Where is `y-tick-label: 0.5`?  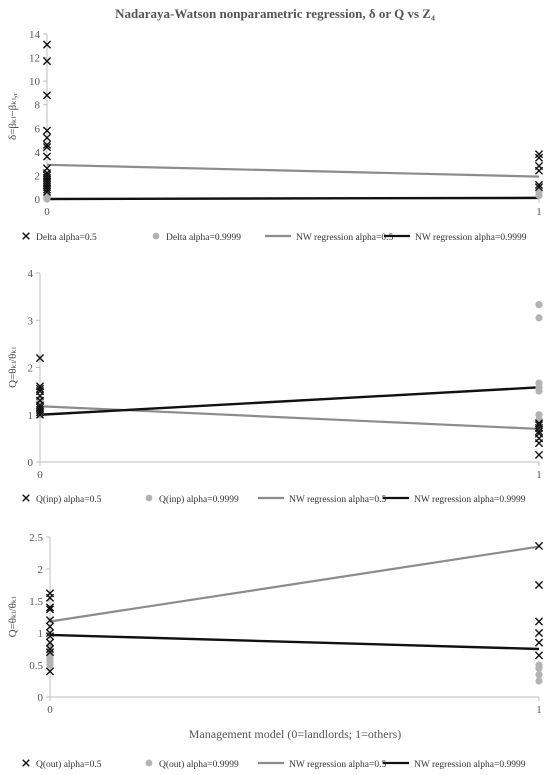
y-tick-label: 0.5 is located at coordinates (36, 666).